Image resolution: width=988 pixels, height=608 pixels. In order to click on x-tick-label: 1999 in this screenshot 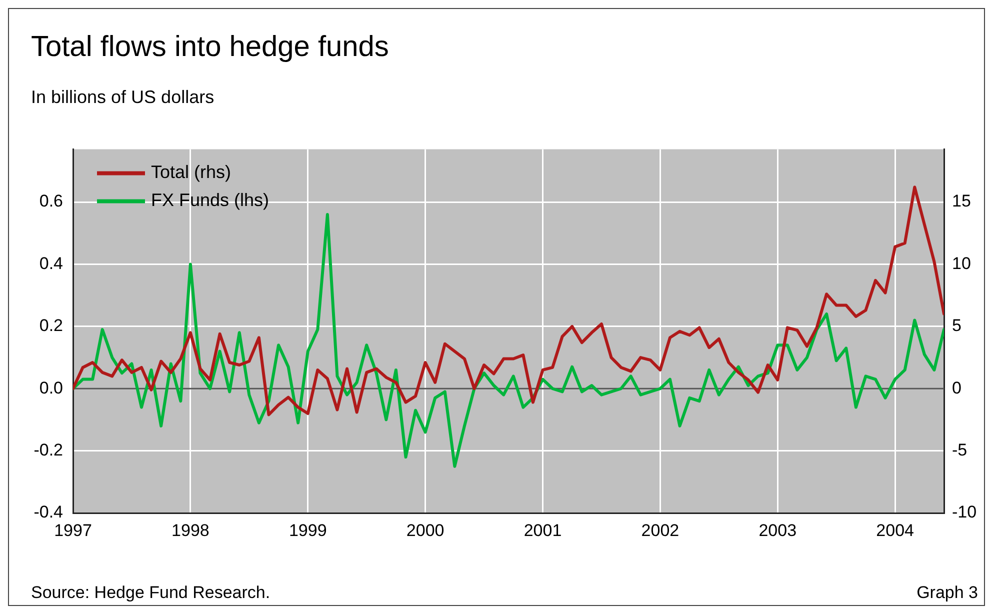, I will do `click(307, 530)`.